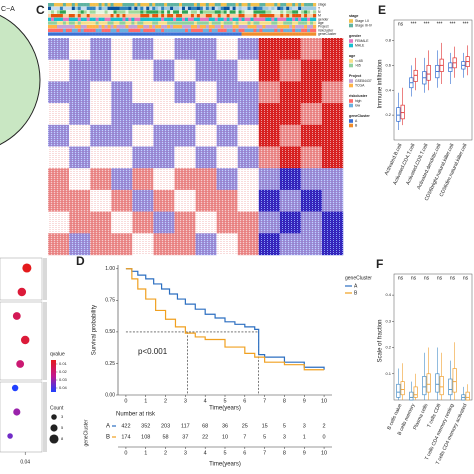 The width and height of the screenshot is (474, 474). Describe the element at coordinates (398, 390) in the screenshot. I see `box` at that location.